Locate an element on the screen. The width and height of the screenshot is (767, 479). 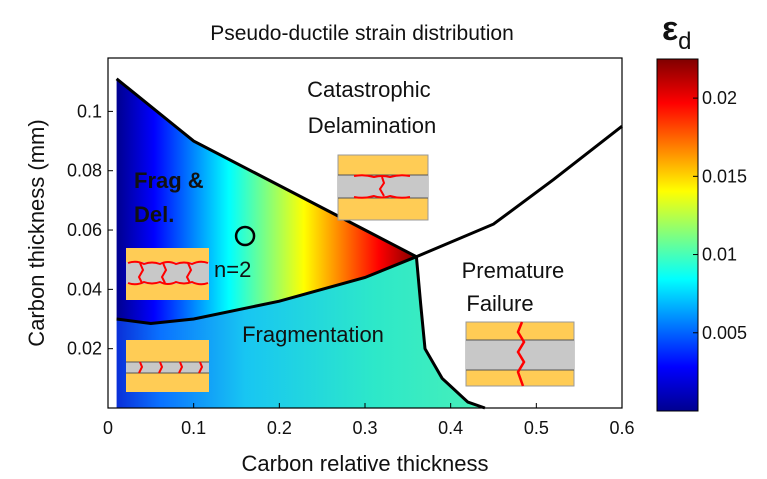
label-n2: n=2 is located at coordinates (232, 269).